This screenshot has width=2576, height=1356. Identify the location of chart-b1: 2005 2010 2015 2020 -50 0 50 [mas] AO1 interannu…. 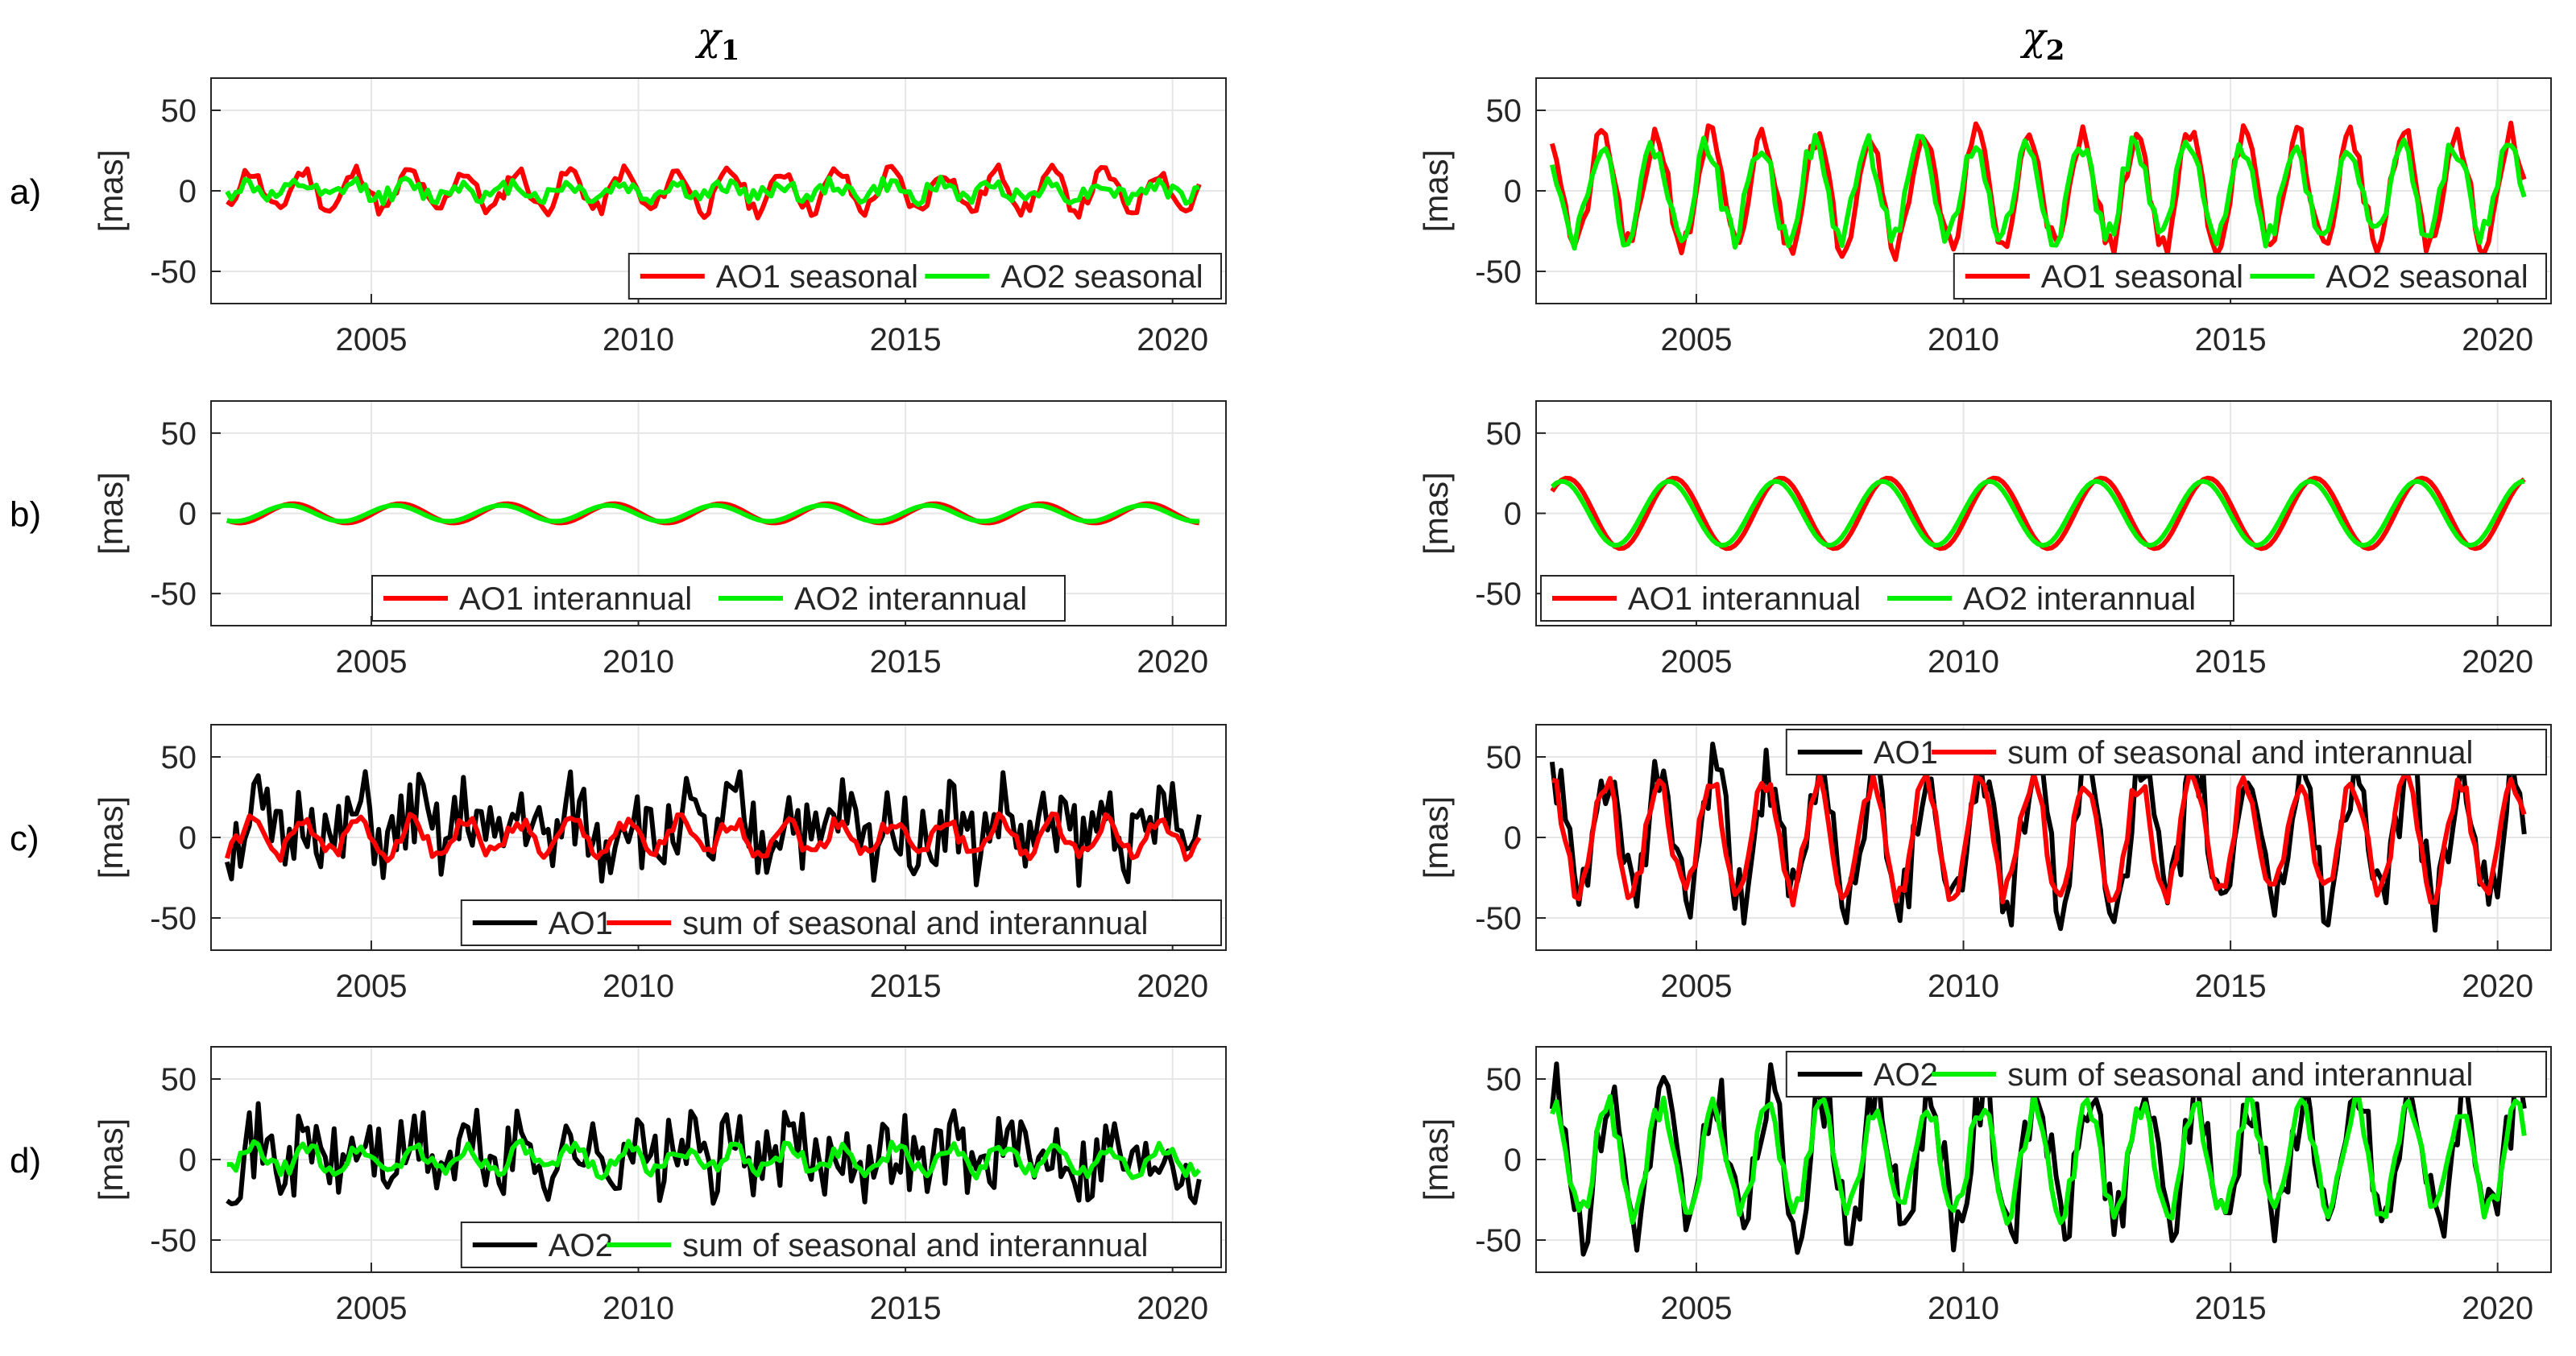
(659, 540).